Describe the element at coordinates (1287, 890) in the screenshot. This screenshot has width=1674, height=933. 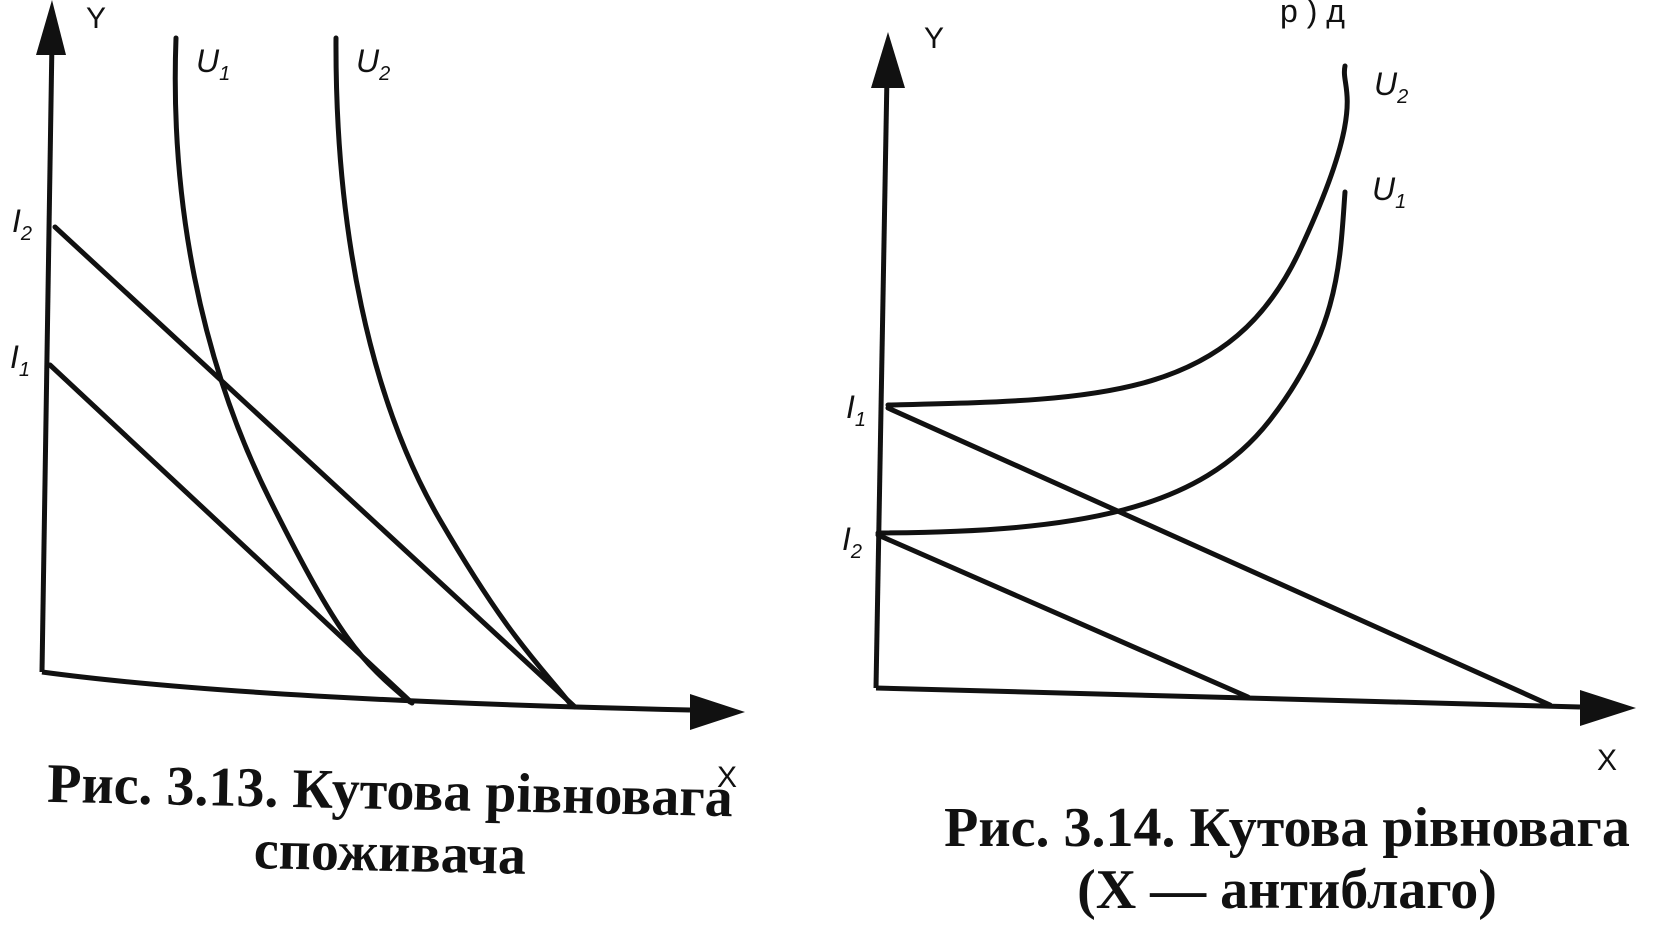
I see `caption-line-2: (X — антиблаго)` at that location.